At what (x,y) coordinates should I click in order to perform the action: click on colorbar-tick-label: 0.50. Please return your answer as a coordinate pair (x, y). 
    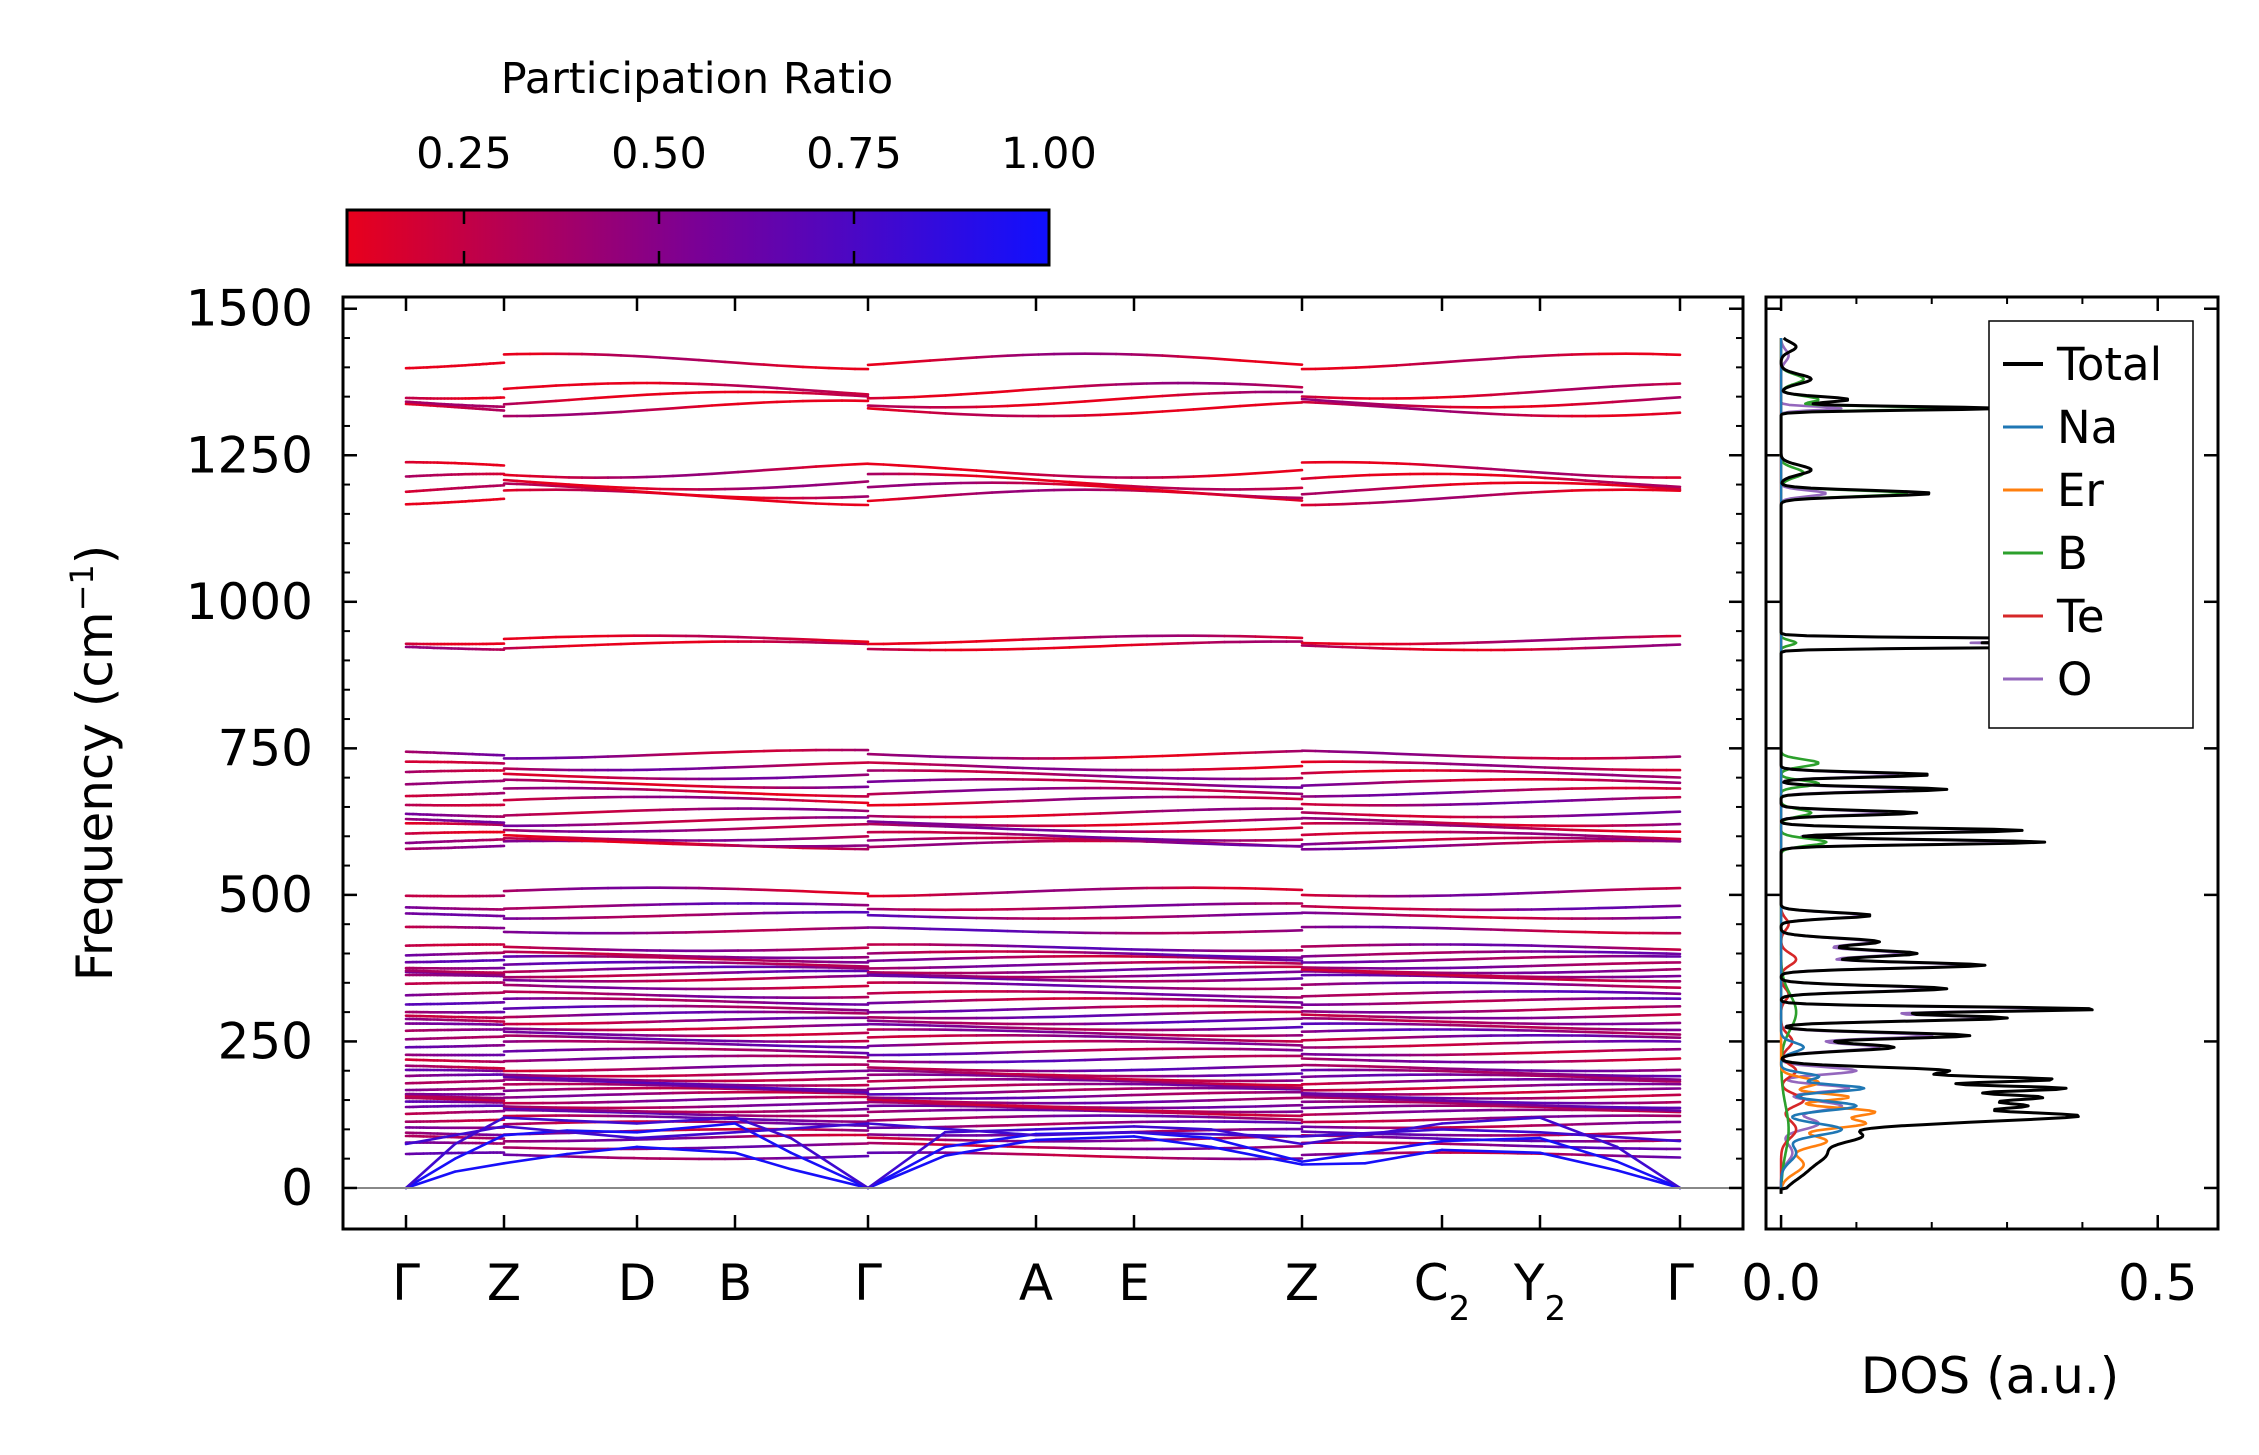
    Looking at the image, I should click on (659, 154).